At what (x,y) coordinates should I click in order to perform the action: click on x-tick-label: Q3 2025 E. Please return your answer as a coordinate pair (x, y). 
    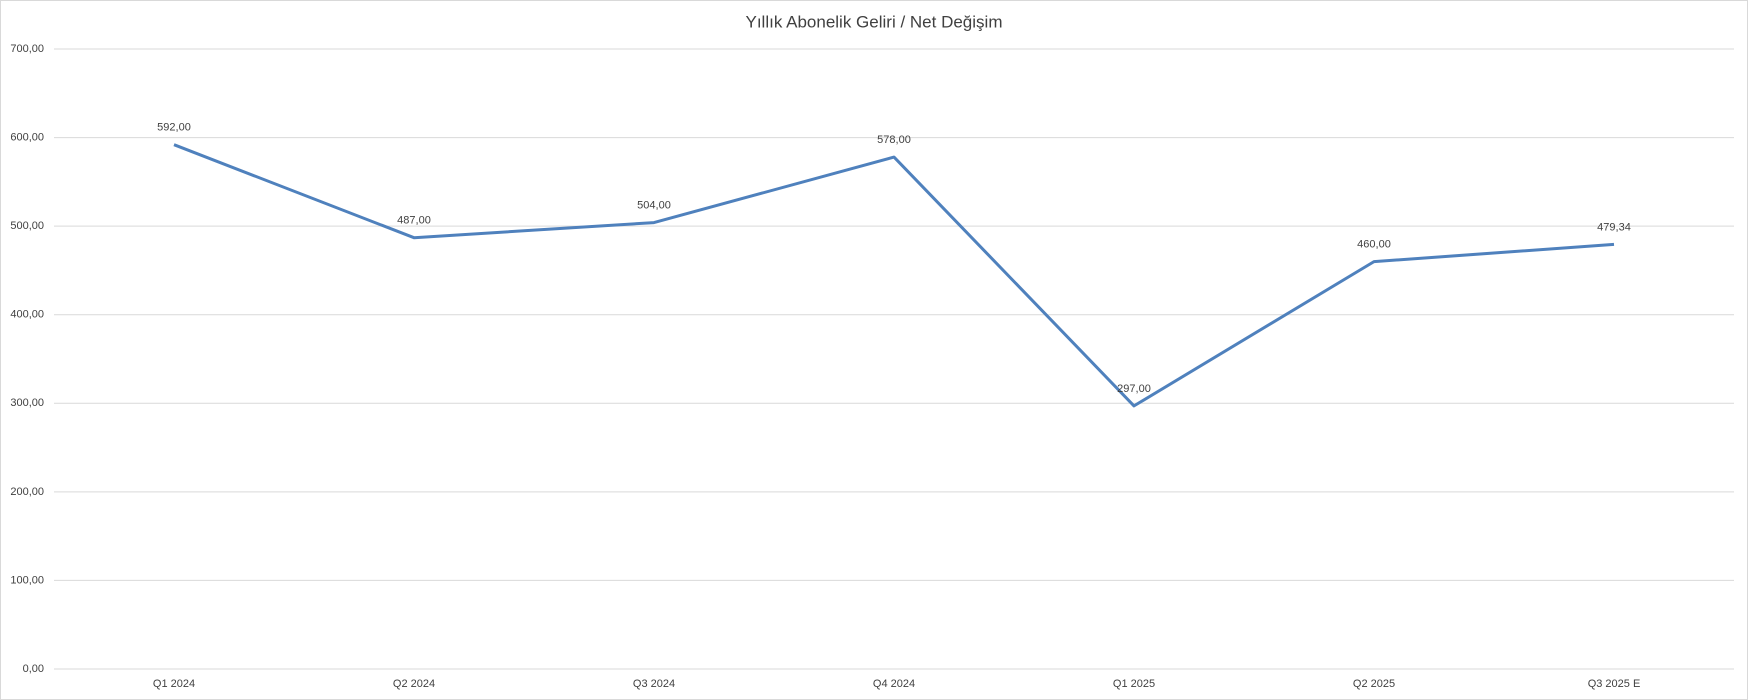
    Looking at the image, I should click on (1614, 684).